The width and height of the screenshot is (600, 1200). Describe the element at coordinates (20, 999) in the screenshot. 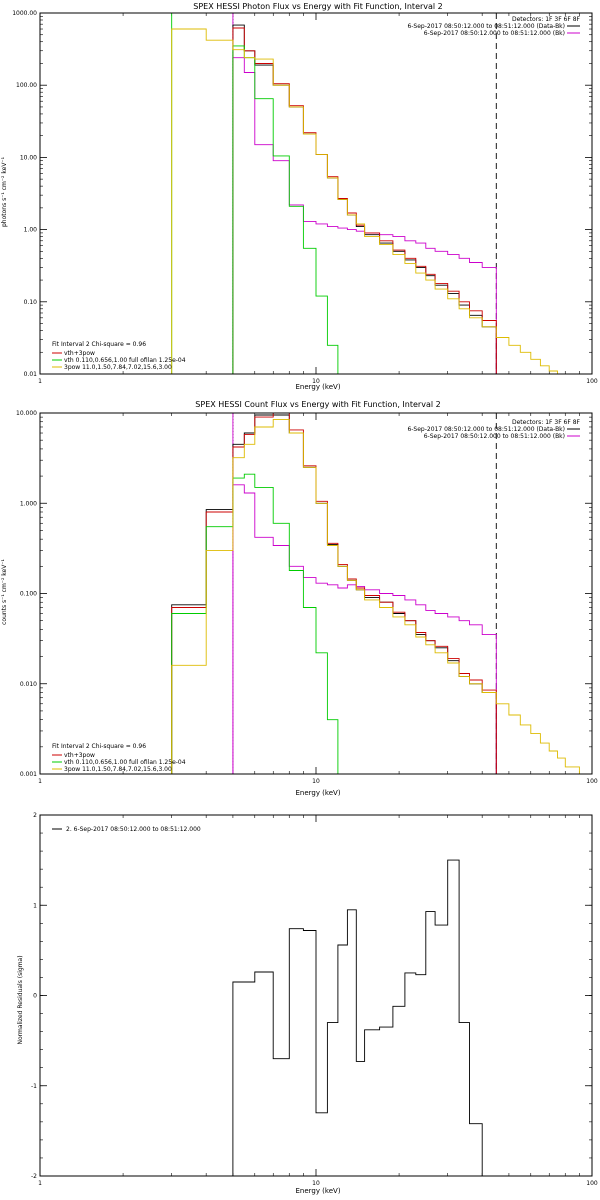

I see `y-axis-label: Normalized Residuals (sigma)` at that location.